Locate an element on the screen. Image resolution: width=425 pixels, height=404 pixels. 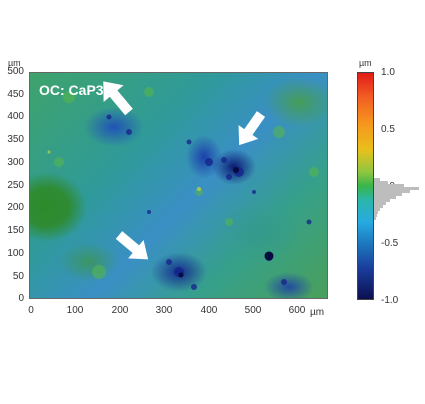
x-tick: 100 is located at coordinates (75, 310).